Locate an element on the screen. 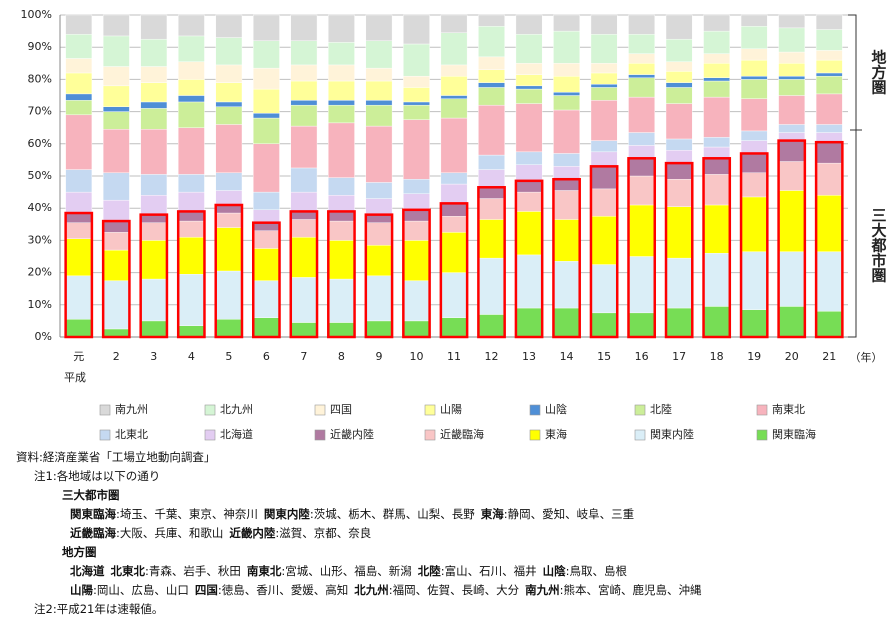  note: 注1:各地域は以下の通り is located at coordinates (97, 476).